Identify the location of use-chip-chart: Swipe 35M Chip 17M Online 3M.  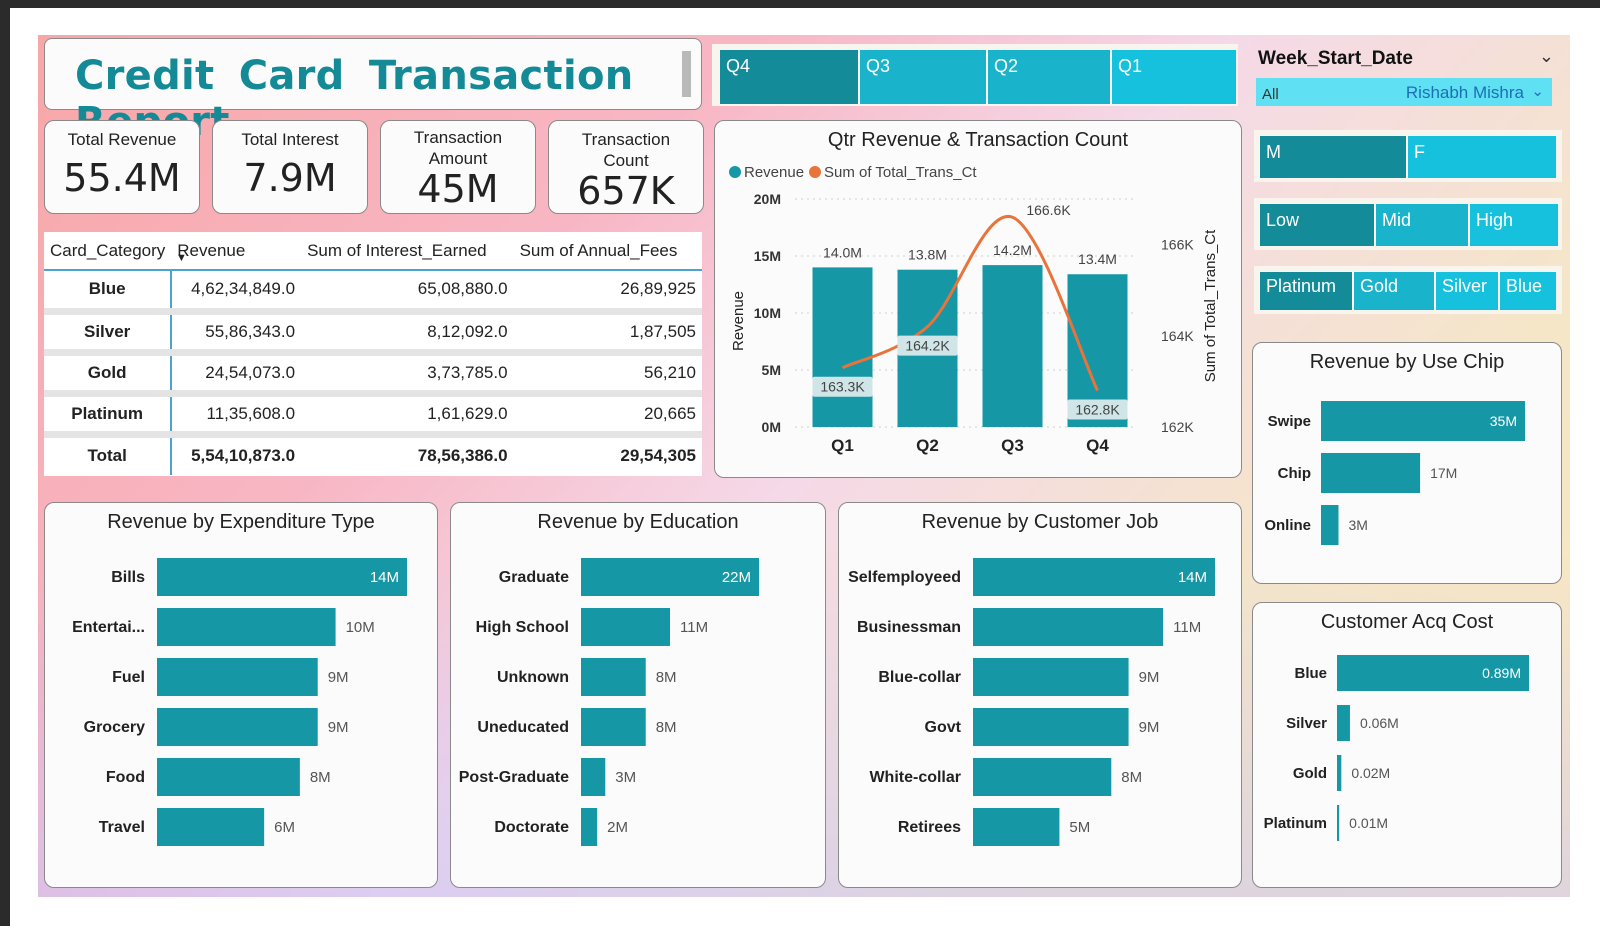
(1394, 473).